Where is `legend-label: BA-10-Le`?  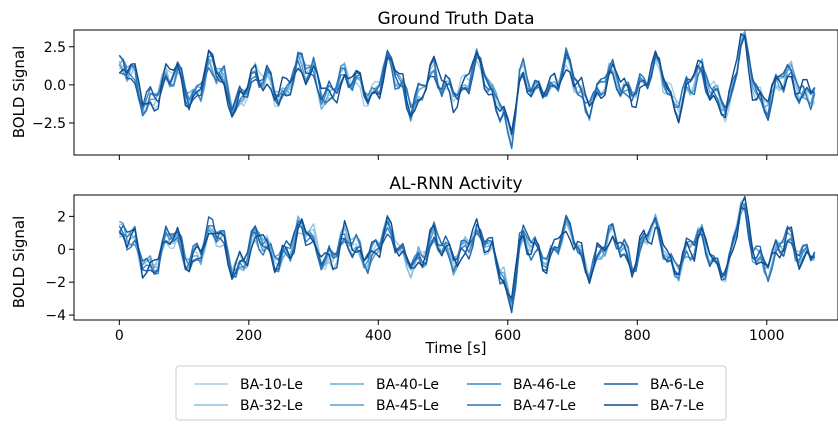
legend-label: BA-10-Le is located at coordinates (271, 385).